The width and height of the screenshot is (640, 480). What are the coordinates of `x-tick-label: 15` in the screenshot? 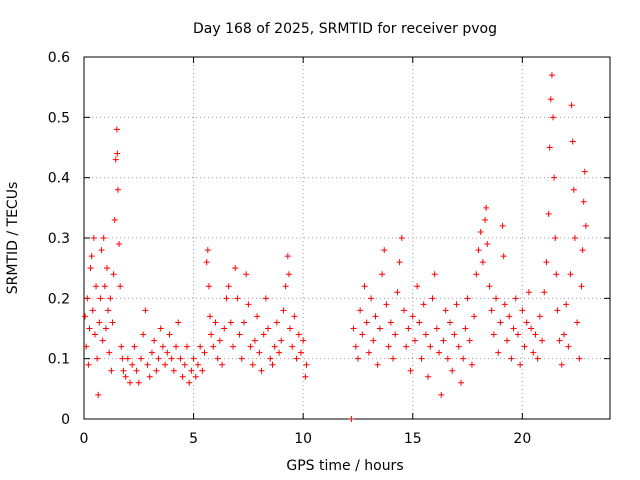 It's located at (413, 439).